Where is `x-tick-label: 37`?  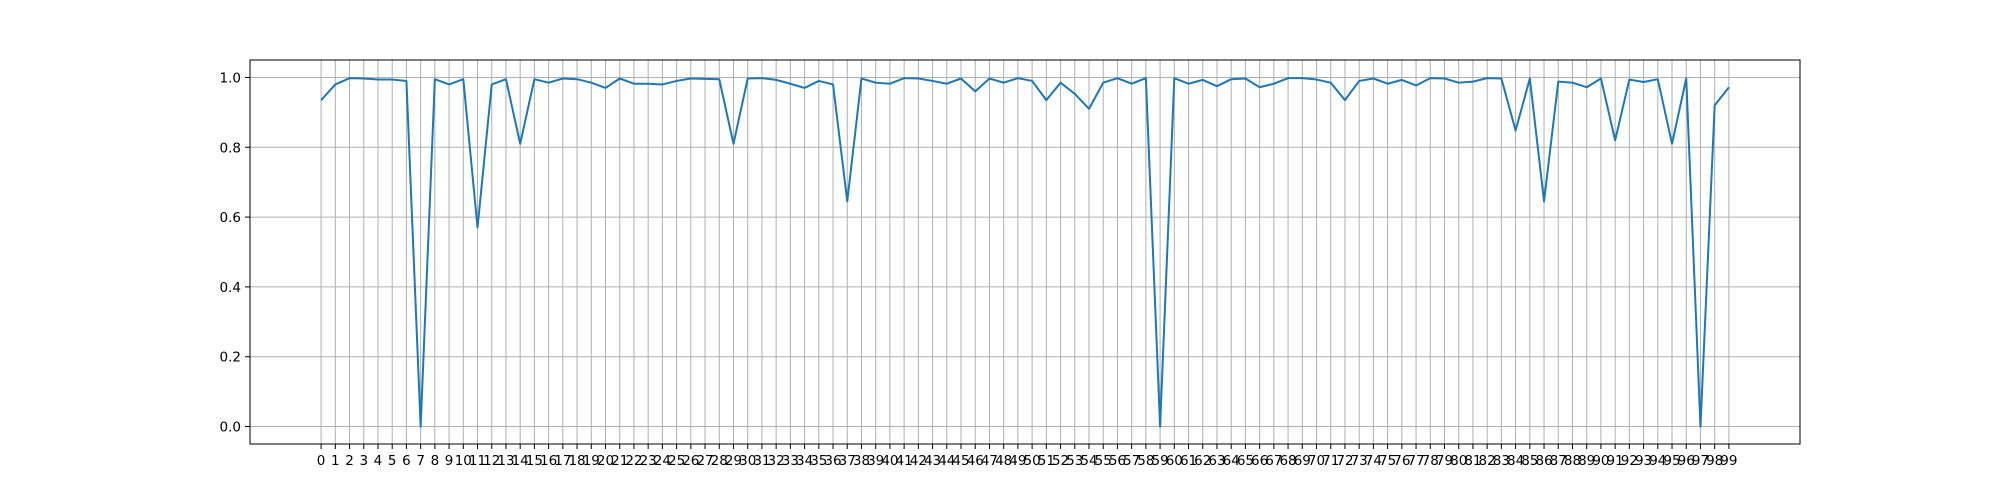
x-tick-label: 37 is located at coordinates (847, 461).